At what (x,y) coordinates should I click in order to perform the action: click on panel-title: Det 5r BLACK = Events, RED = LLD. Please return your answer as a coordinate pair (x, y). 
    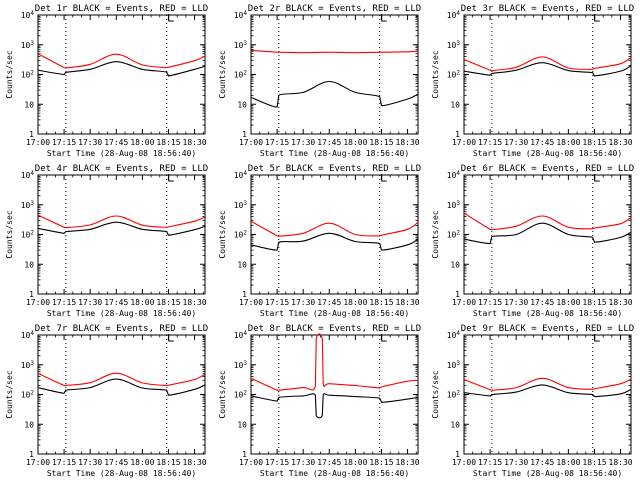
    Looking at the image, I should click on (334, 169).